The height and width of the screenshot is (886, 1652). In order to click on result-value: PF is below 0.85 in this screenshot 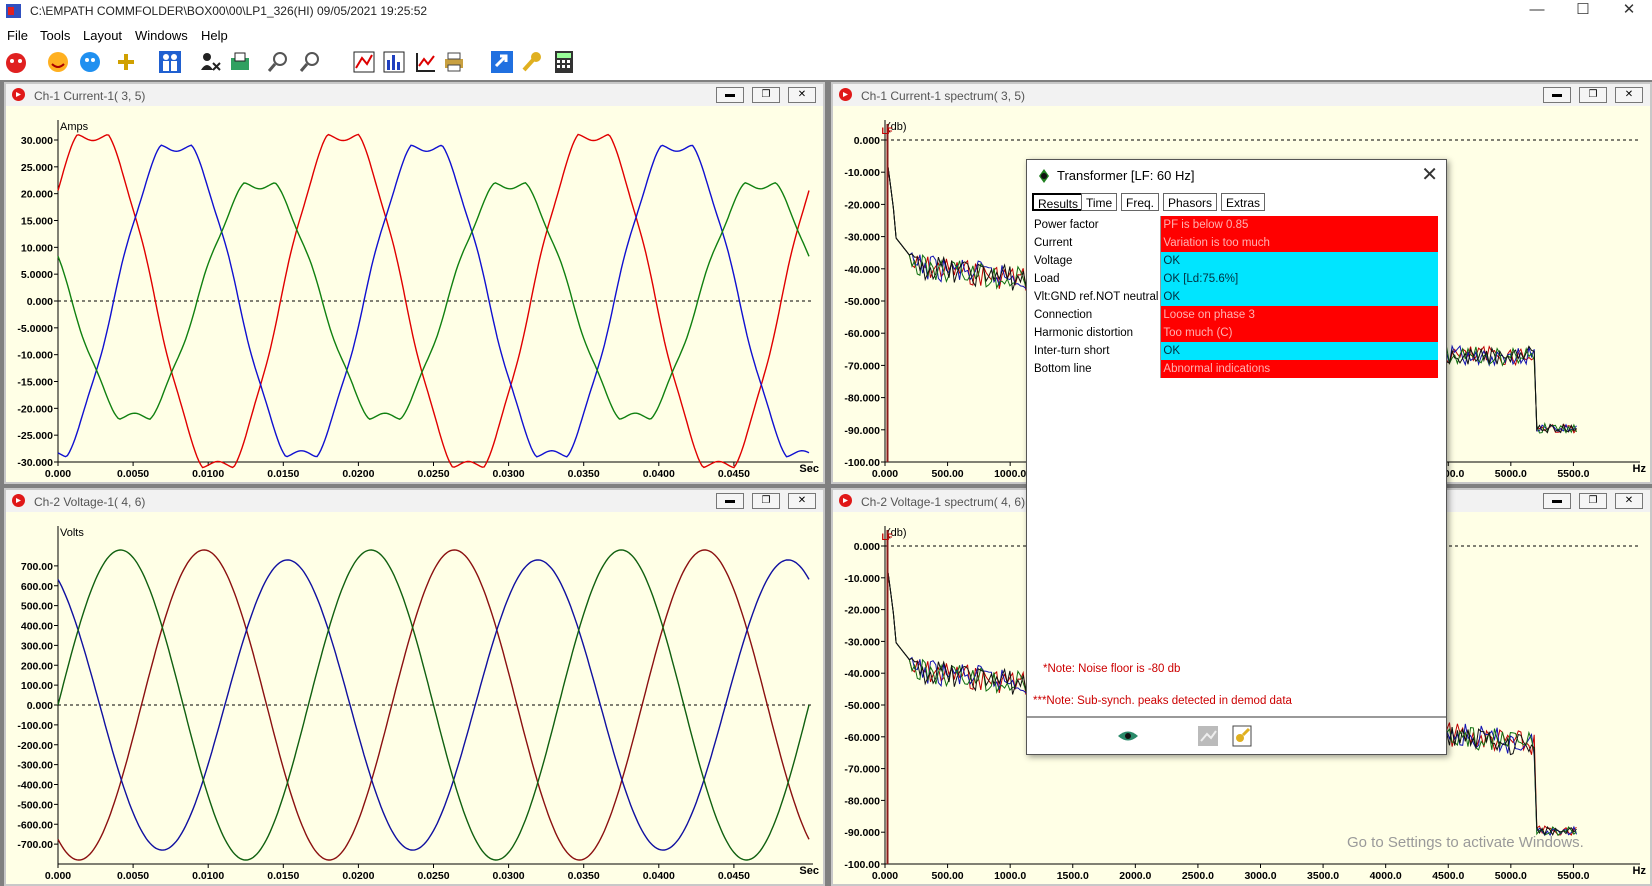, I will do `click(1299, 225)`.